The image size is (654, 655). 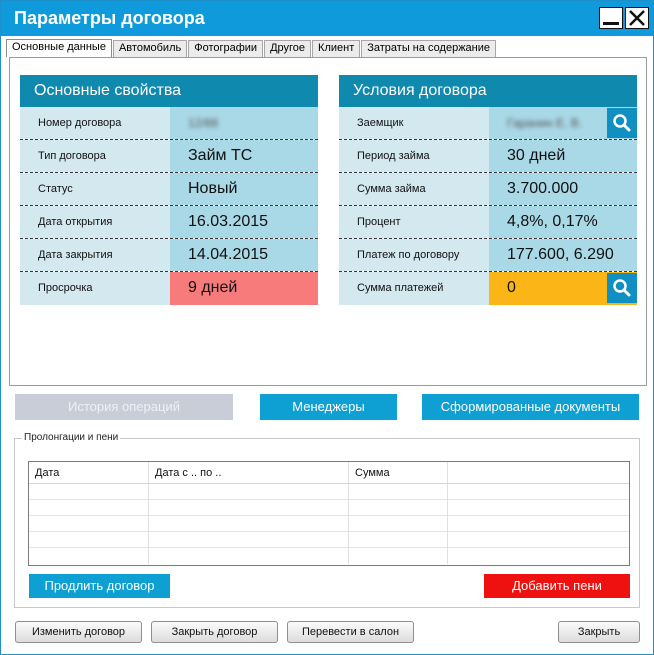 I want to click on prolongations-table: Дата Дата с .. по .. Сумма, so click(x=329, y=513).